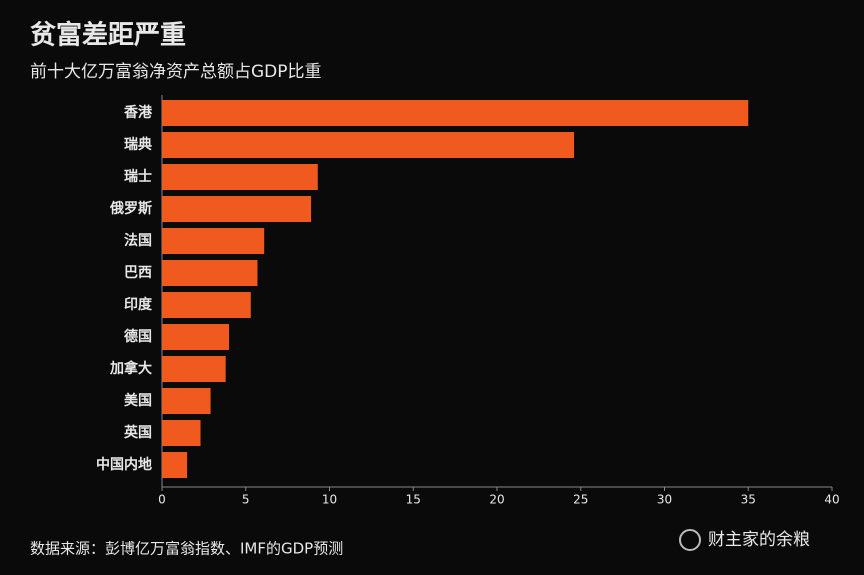 The image size is (864, 575). I want to click on chart-title: 贫富差距严重, so click(108, 35).